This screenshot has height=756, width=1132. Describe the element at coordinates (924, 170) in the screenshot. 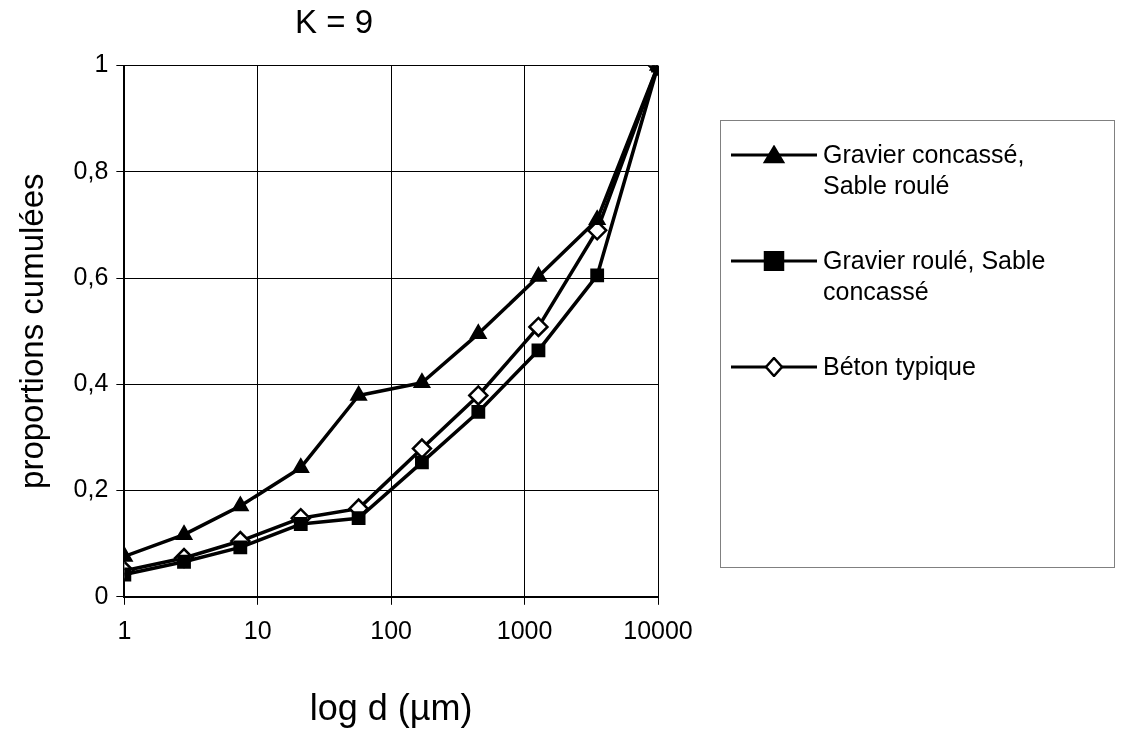

I see `legend-label: Gravier concassé, Sable roulé` at that location.